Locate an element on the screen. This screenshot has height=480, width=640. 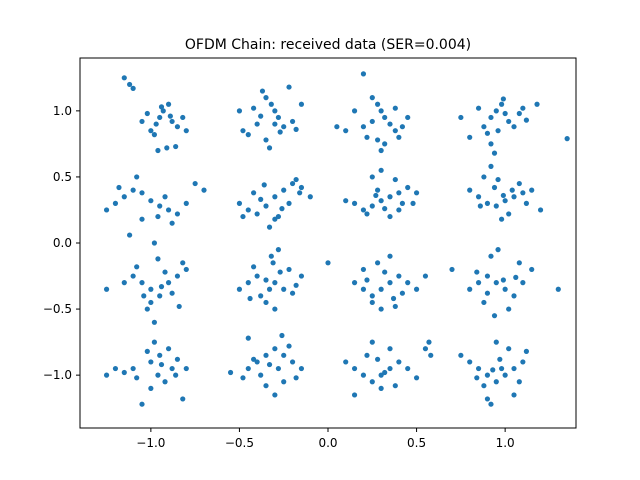
x-tick-label: −1.0 is located at coordinates (150, 443).